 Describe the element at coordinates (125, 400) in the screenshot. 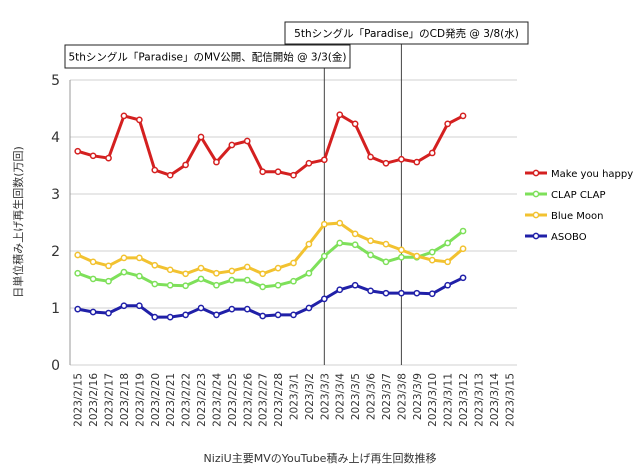

I see `x-tick-label: 2023/2/18` at that location.